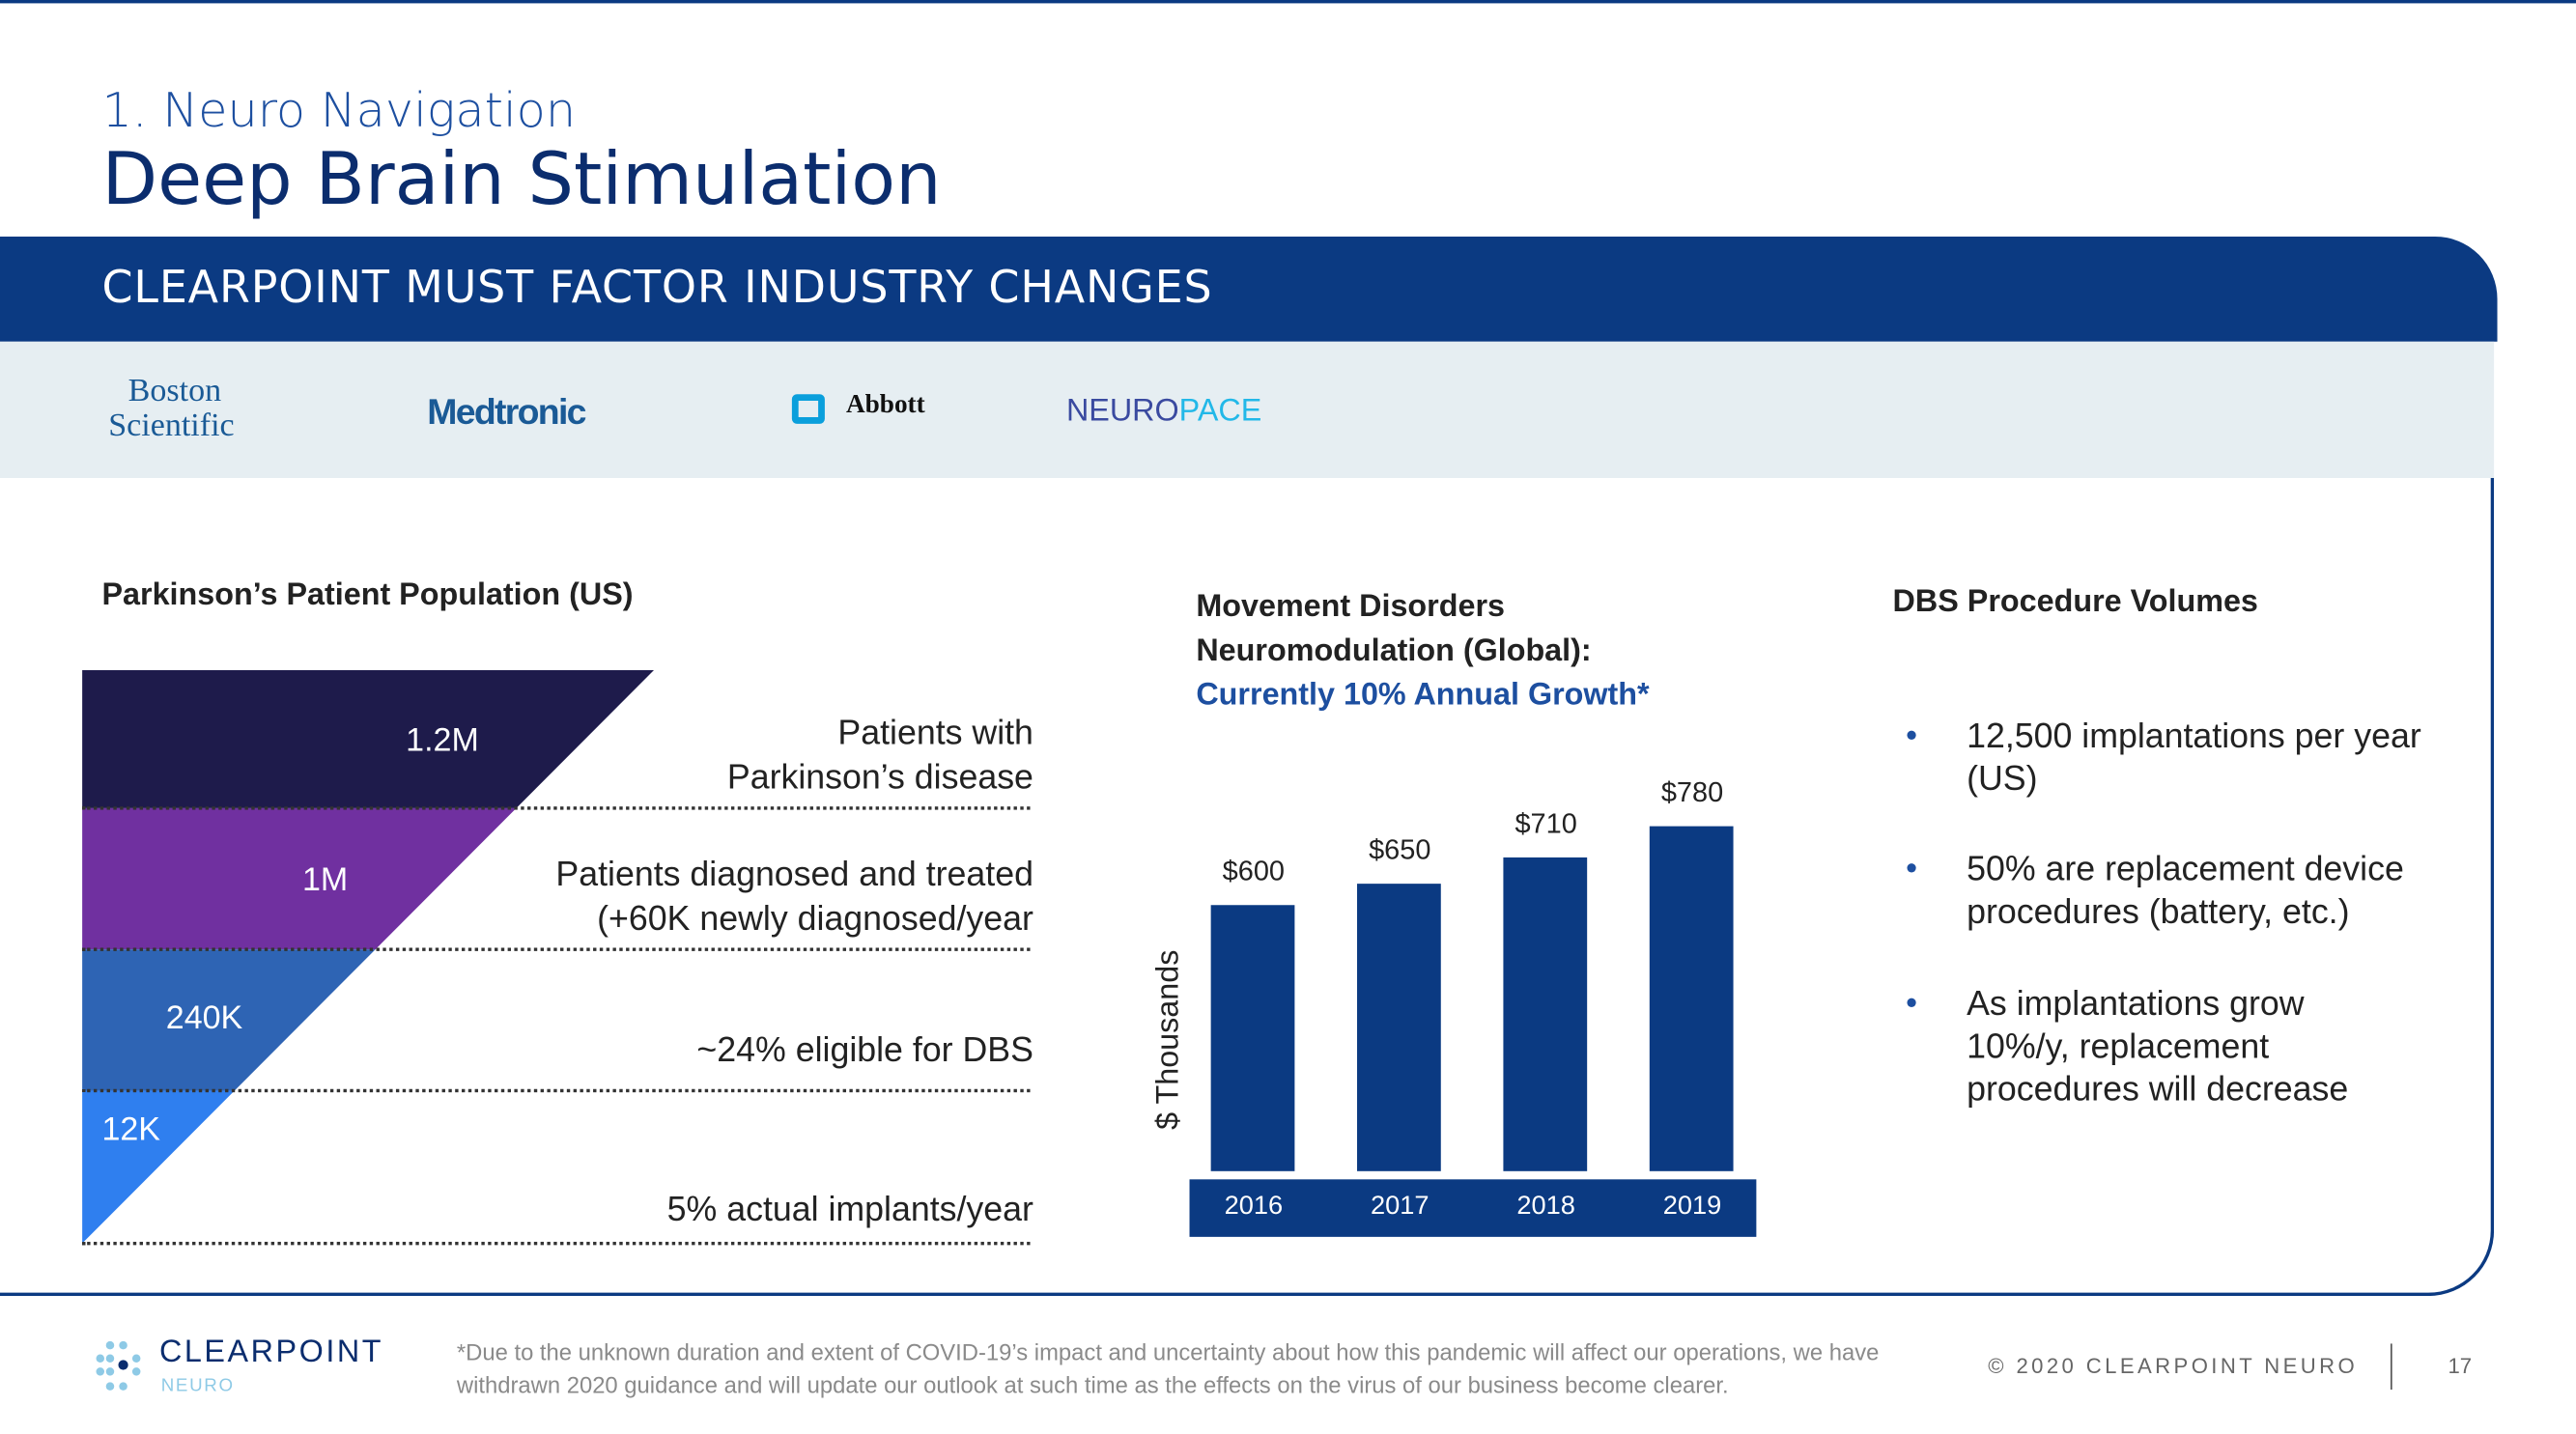 The image size is (2576, 1434). I want to click on x-tick-label: 2018, so click(1545, 1207).